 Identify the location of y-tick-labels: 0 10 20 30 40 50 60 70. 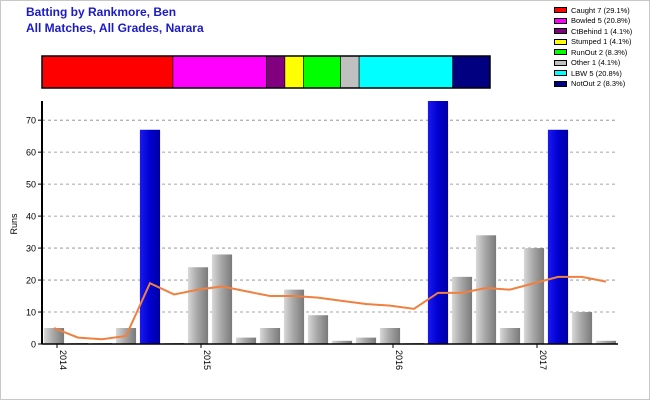
(34, 233).